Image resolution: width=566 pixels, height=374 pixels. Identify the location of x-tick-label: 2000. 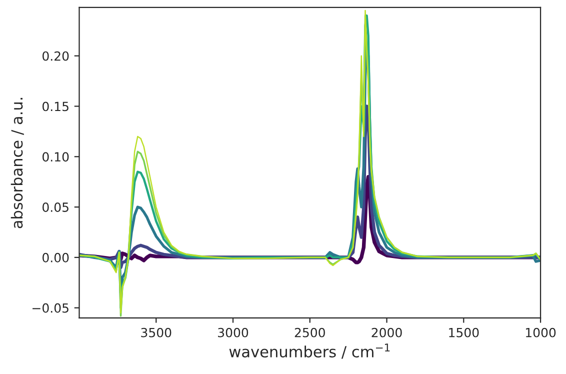
(387, 333).